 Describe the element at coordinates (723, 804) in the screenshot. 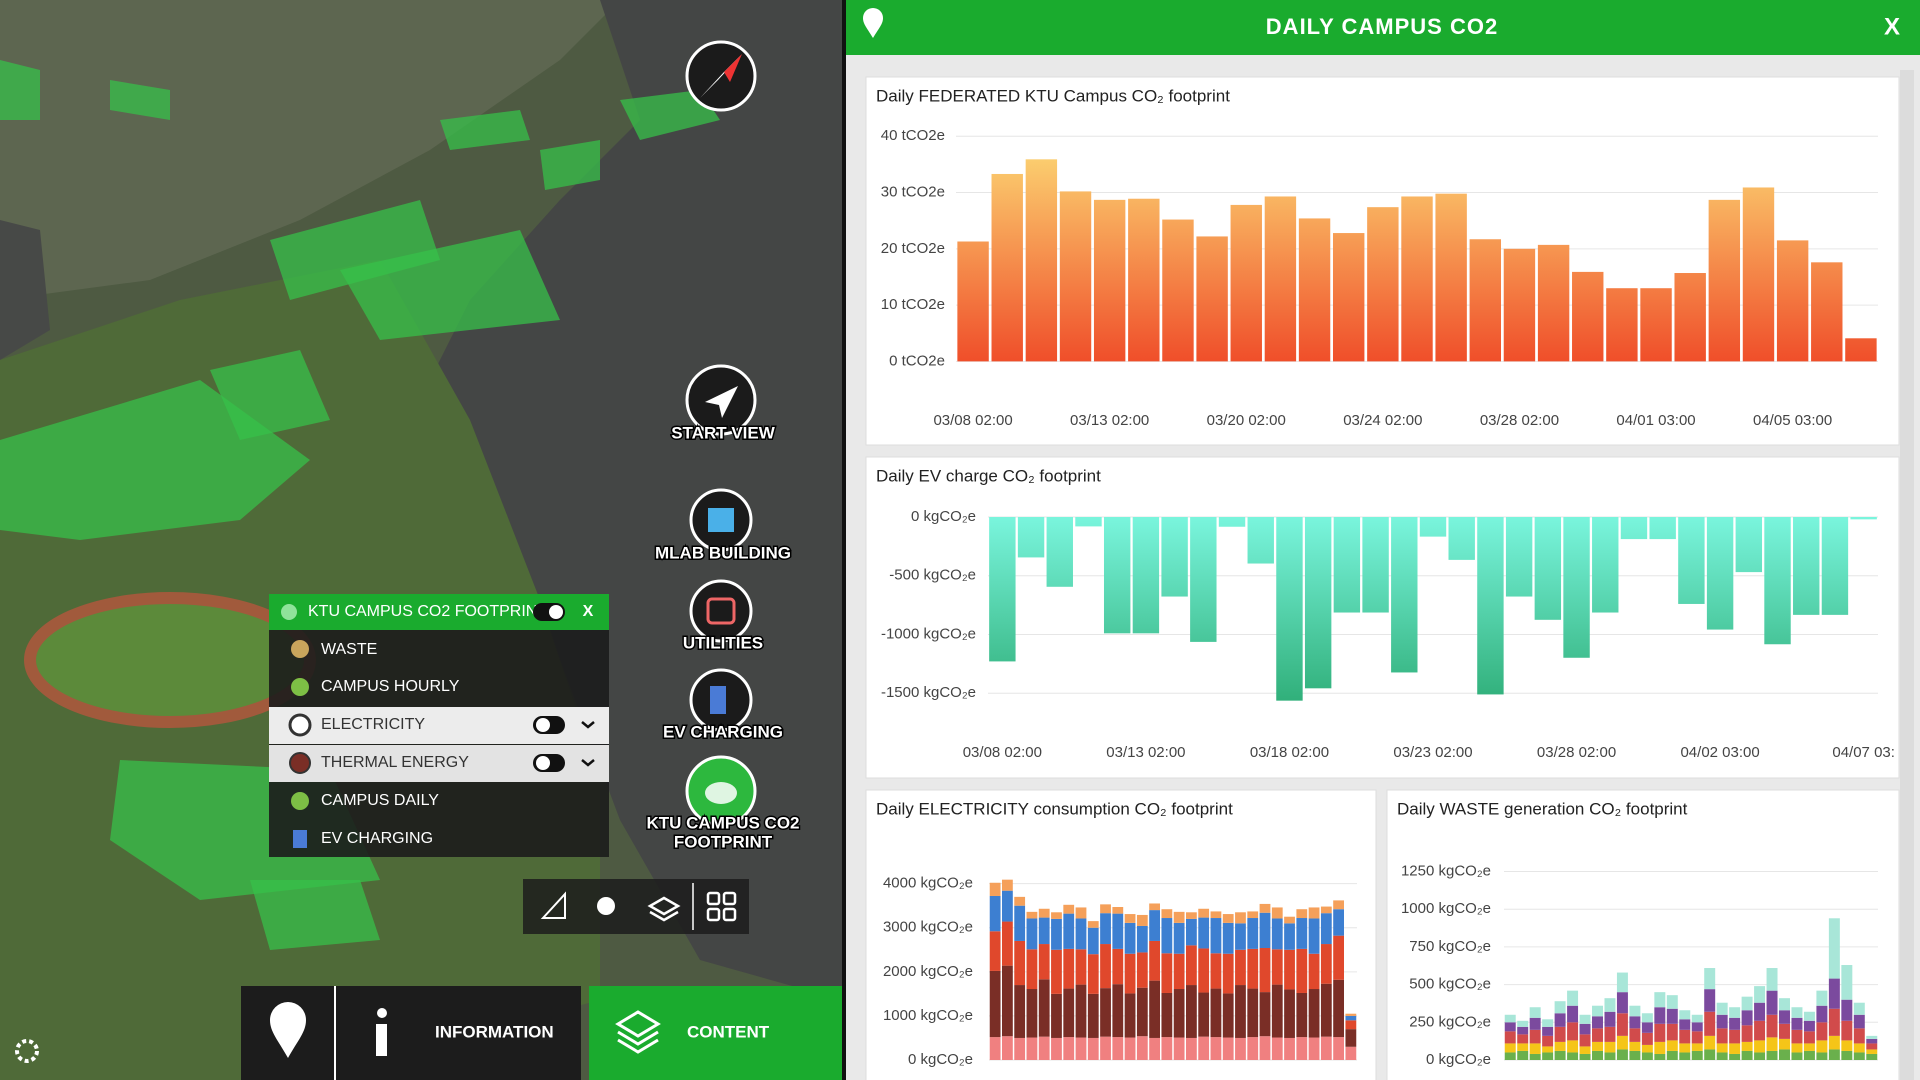

I see `campus-co2-button: KTU CAMPUS CO2 FOOTPRINT` at that location.